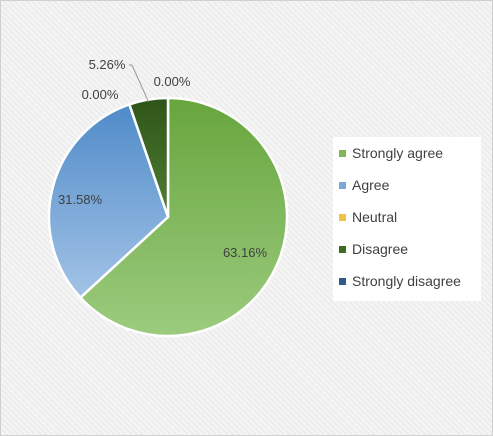 This screenshot has height=436, width=493. Describe the element at coordinates (149, 157) in the screenshot. I see `pie-slice-disagree` at that location.